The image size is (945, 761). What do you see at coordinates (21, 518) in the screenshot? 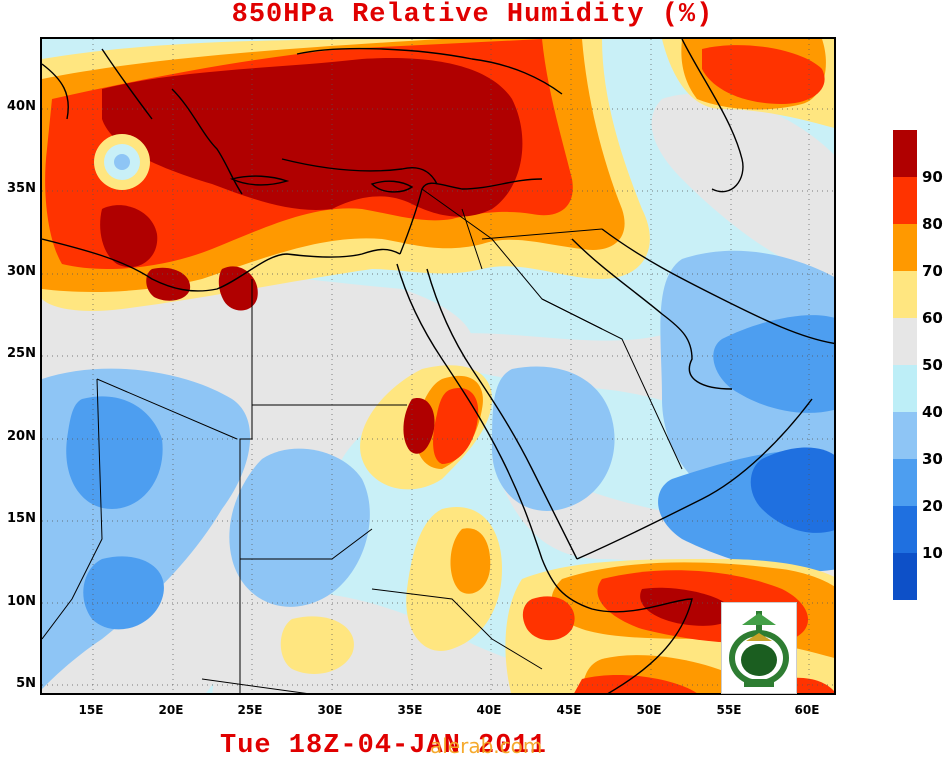
I see `lat-label-15n: 15N` at bounding box center [21, 518].